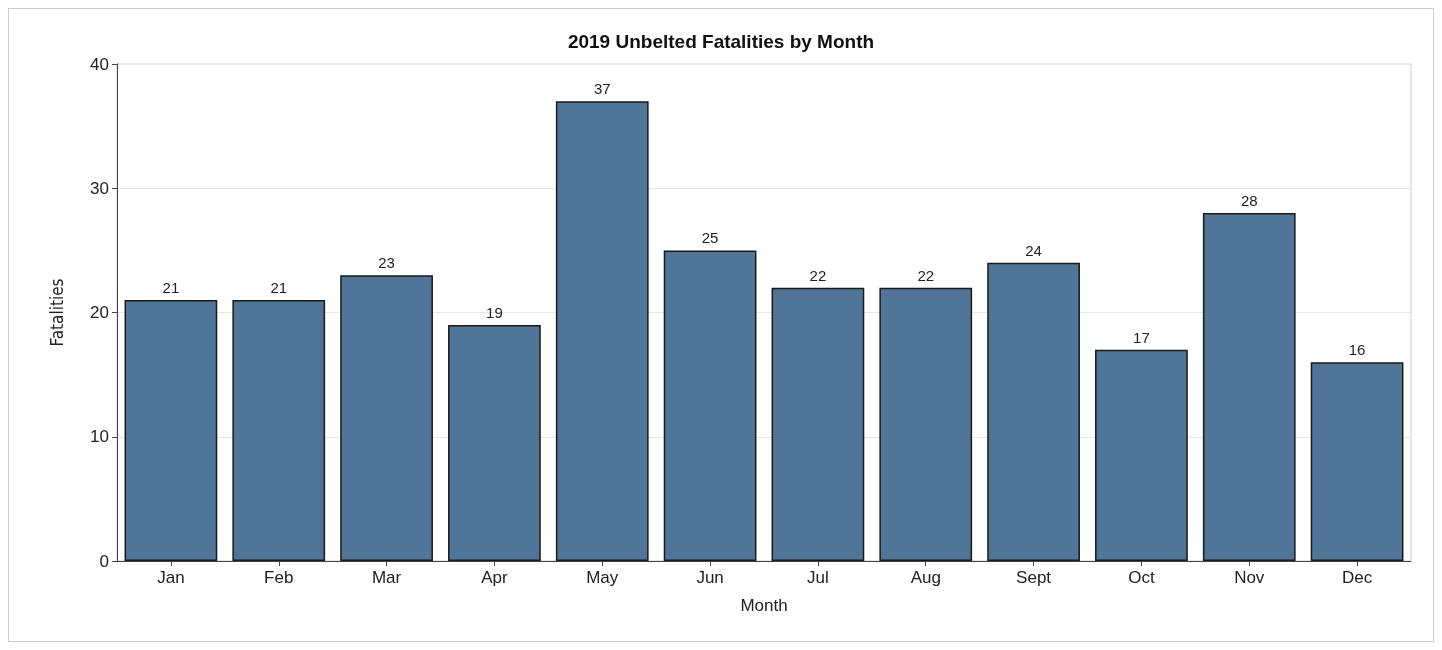  Describe the element at coordinates (279, 577) in the screenshot. I see `x-tick-label: Feb` at that location.